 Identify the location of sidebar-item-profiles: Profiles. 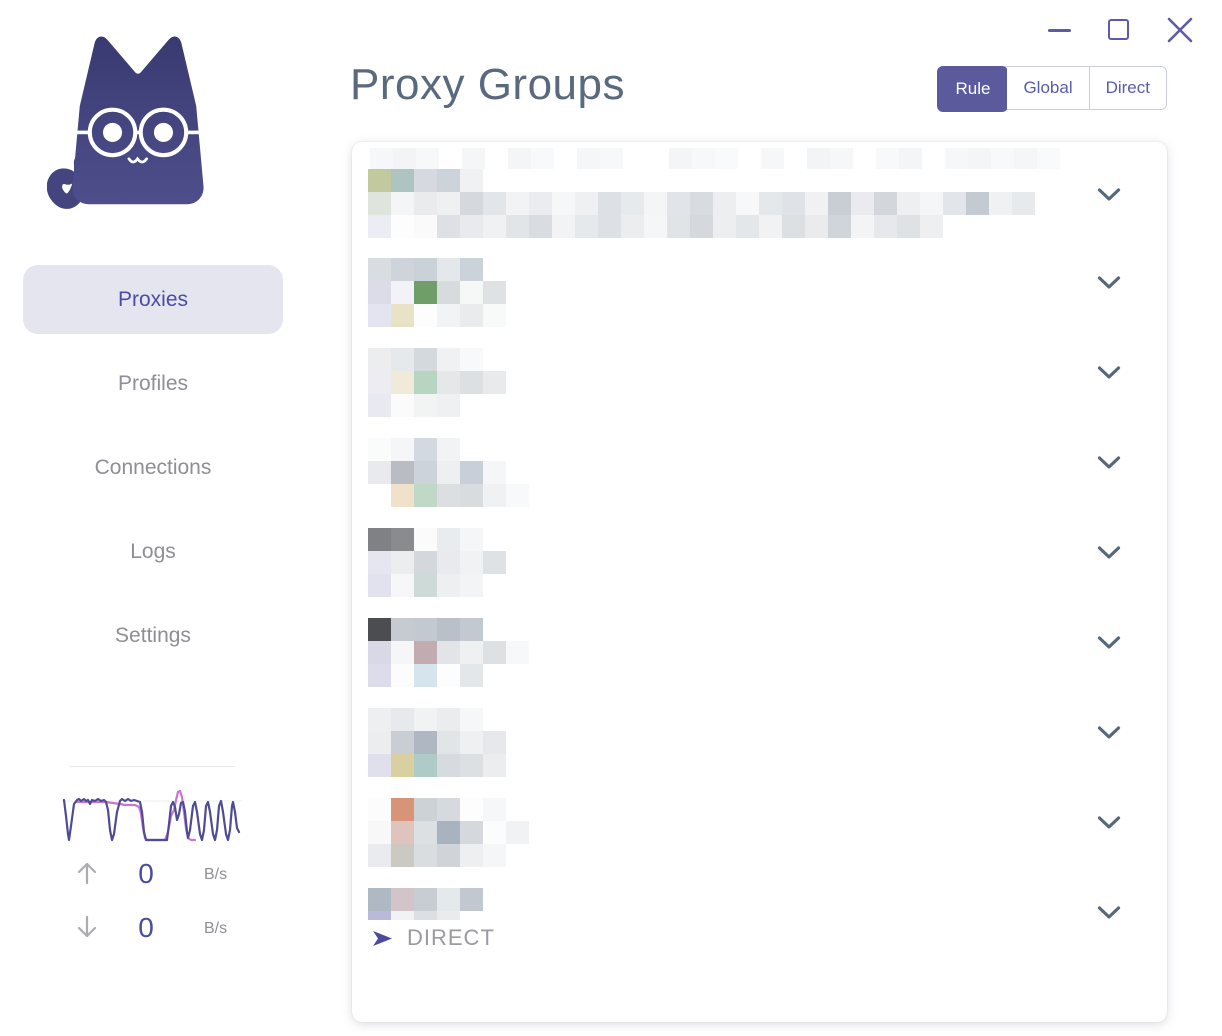
(153, 384).